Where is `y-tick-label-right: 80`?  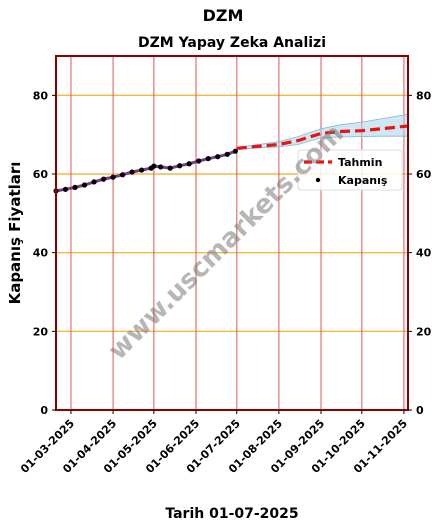
y-tick-label-right: 80 is located at coordinates (424, 95).